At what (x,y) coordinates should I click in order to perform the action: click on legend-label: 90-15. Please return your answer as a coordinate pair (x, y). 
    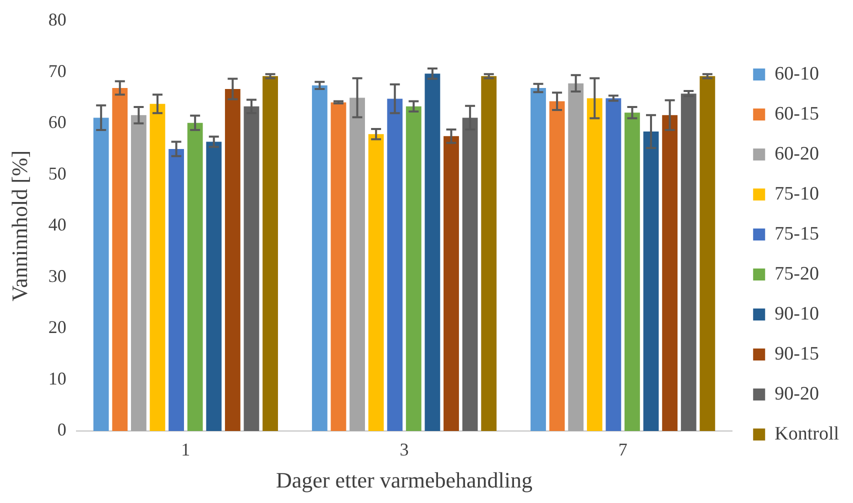
    Looking at the image, I should click on (796, 353).